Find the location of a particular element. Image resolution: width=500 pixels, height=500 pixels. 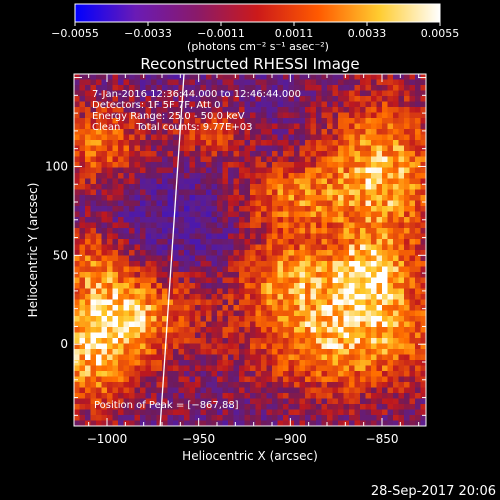

peak-position-label: Position of Peak = [−867,88] is located at coordinates (166, 405).